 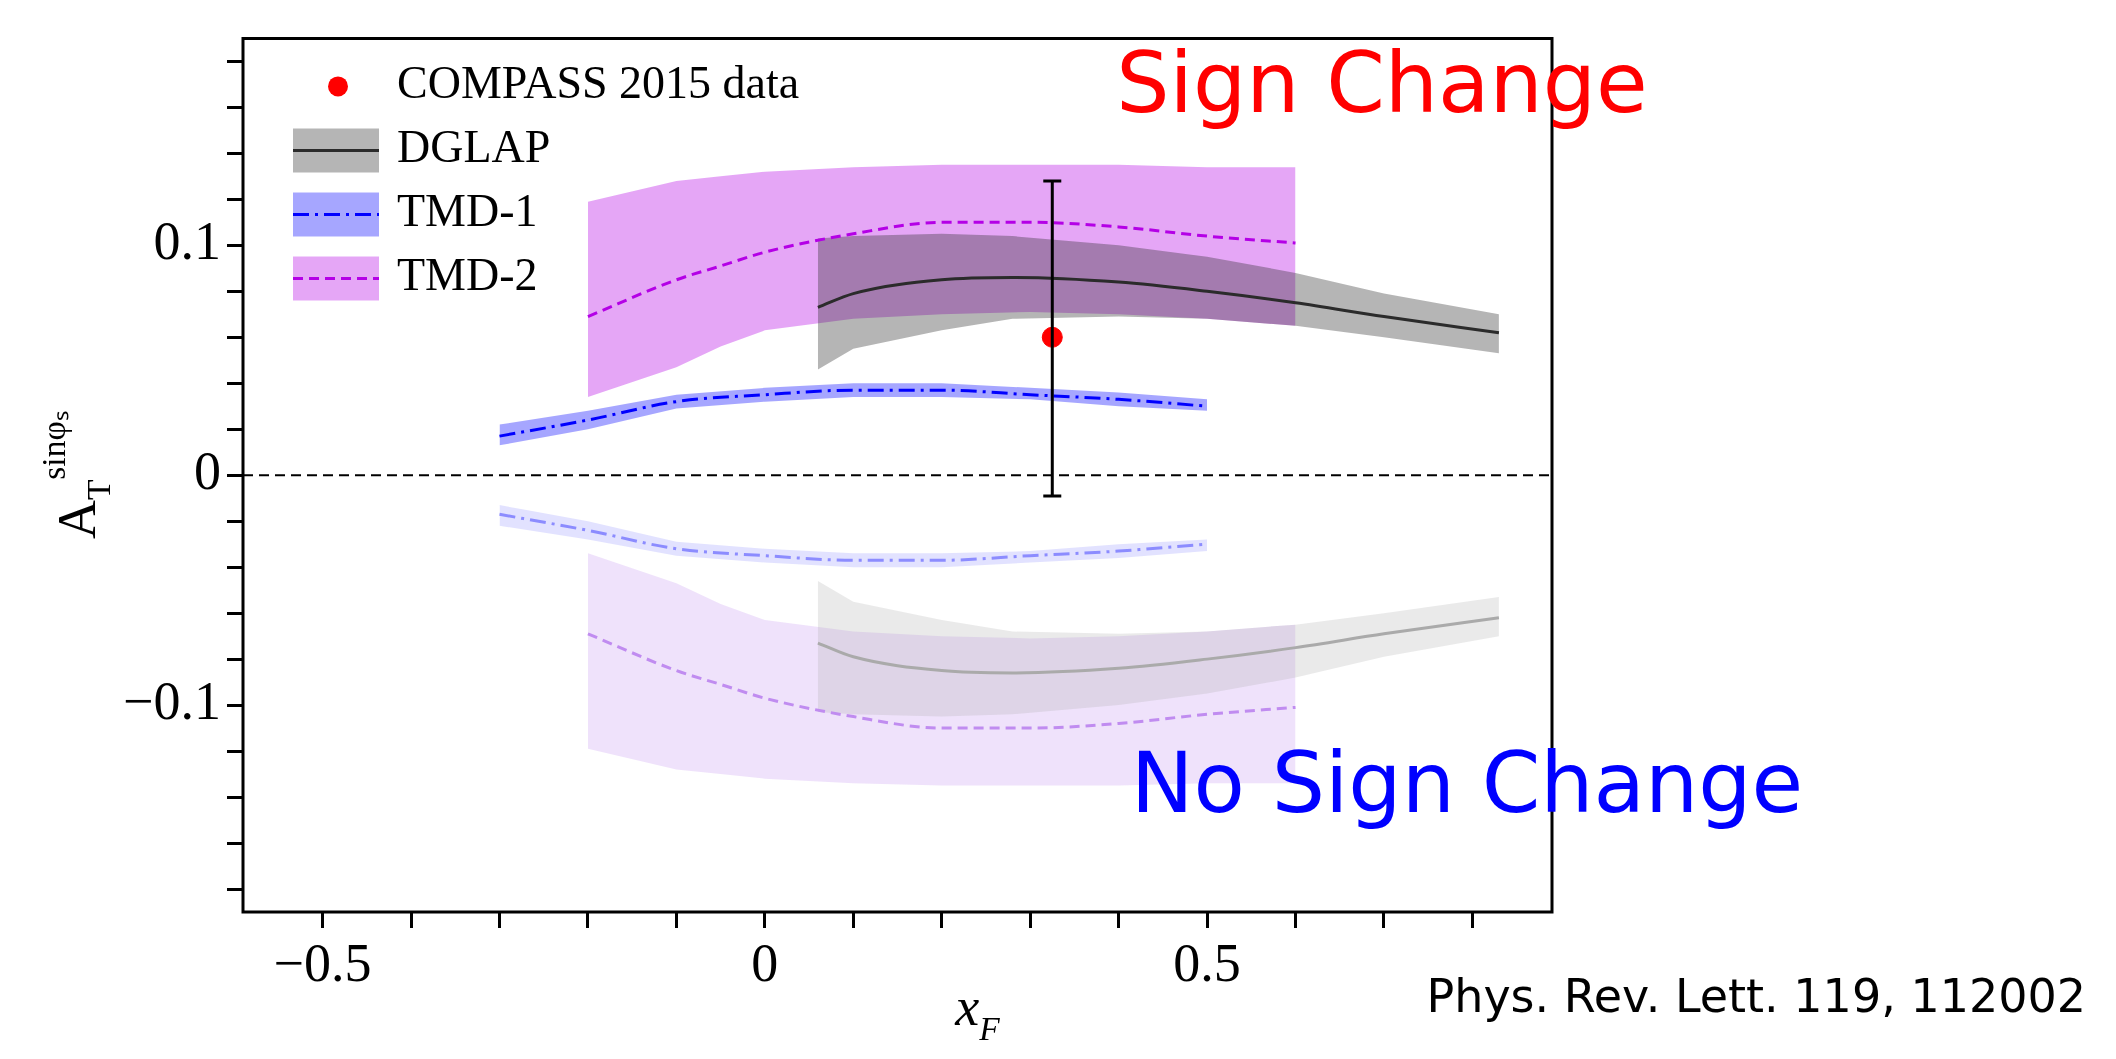 I want to click on legend-label: TMD-2, so click(x=467, y=275).